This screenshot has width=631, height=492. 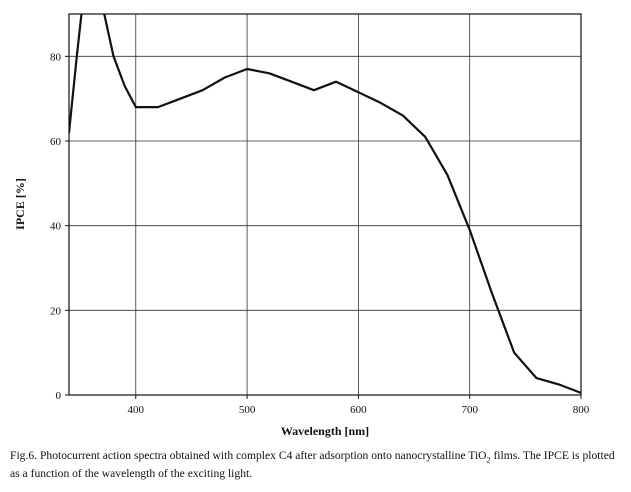 I want to click on x-tick-label: 500, so click(x=247, y=410).